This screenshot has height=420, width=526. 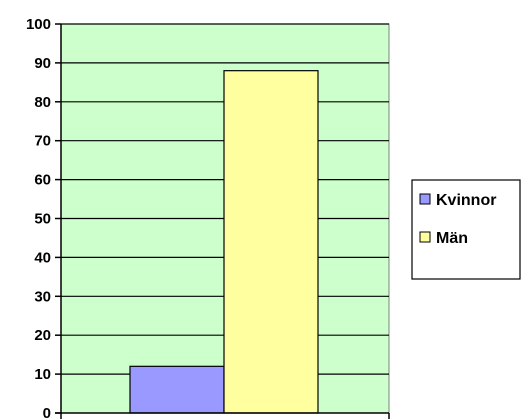 What do you see at coordinates (177, 389) in the screenshot?
I see `bar-Kvinnor` at bounding box center [177, 389].